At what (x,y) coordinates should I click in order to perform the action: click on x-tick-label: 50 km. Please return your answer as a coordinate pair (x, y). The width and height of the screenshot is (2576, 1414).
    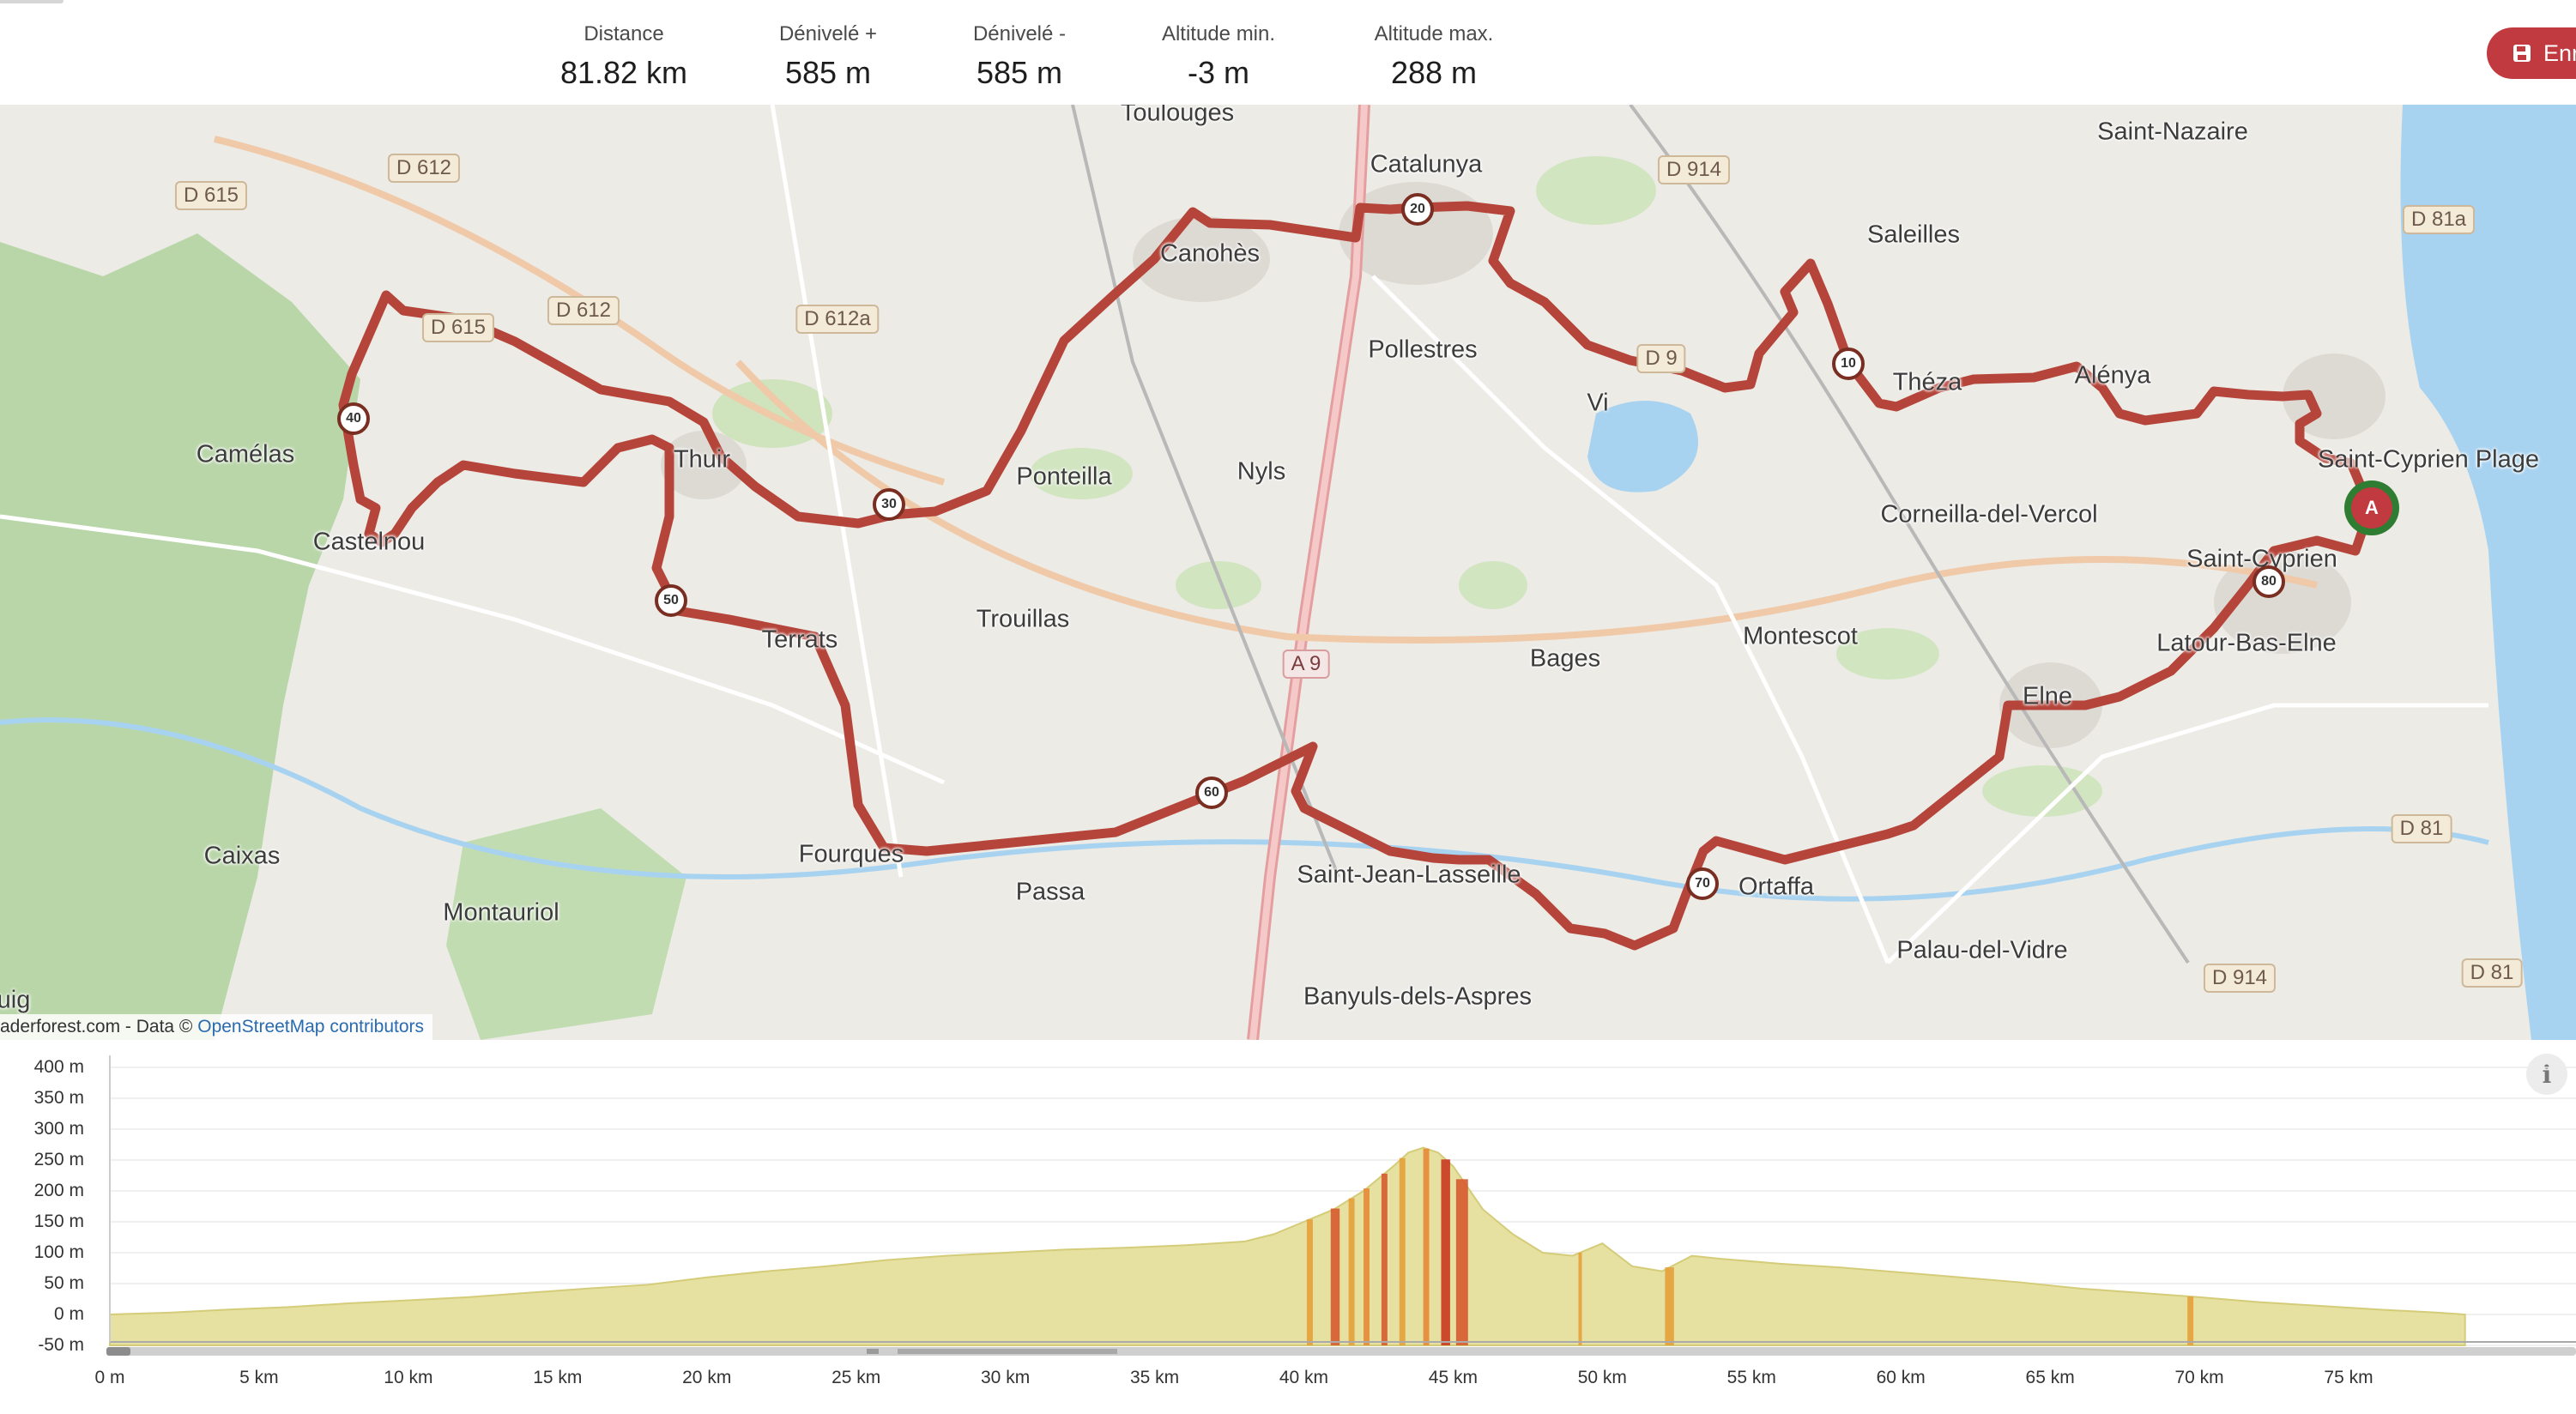
    Looking at the image, I should click on (1602, 1377).